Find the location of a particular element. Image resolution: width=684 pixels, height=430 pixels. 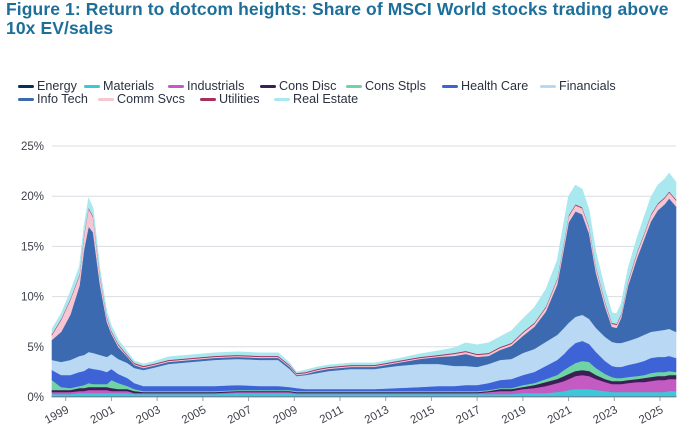

legend-swatch-comm-svcs is located at coordinates (106, 99).